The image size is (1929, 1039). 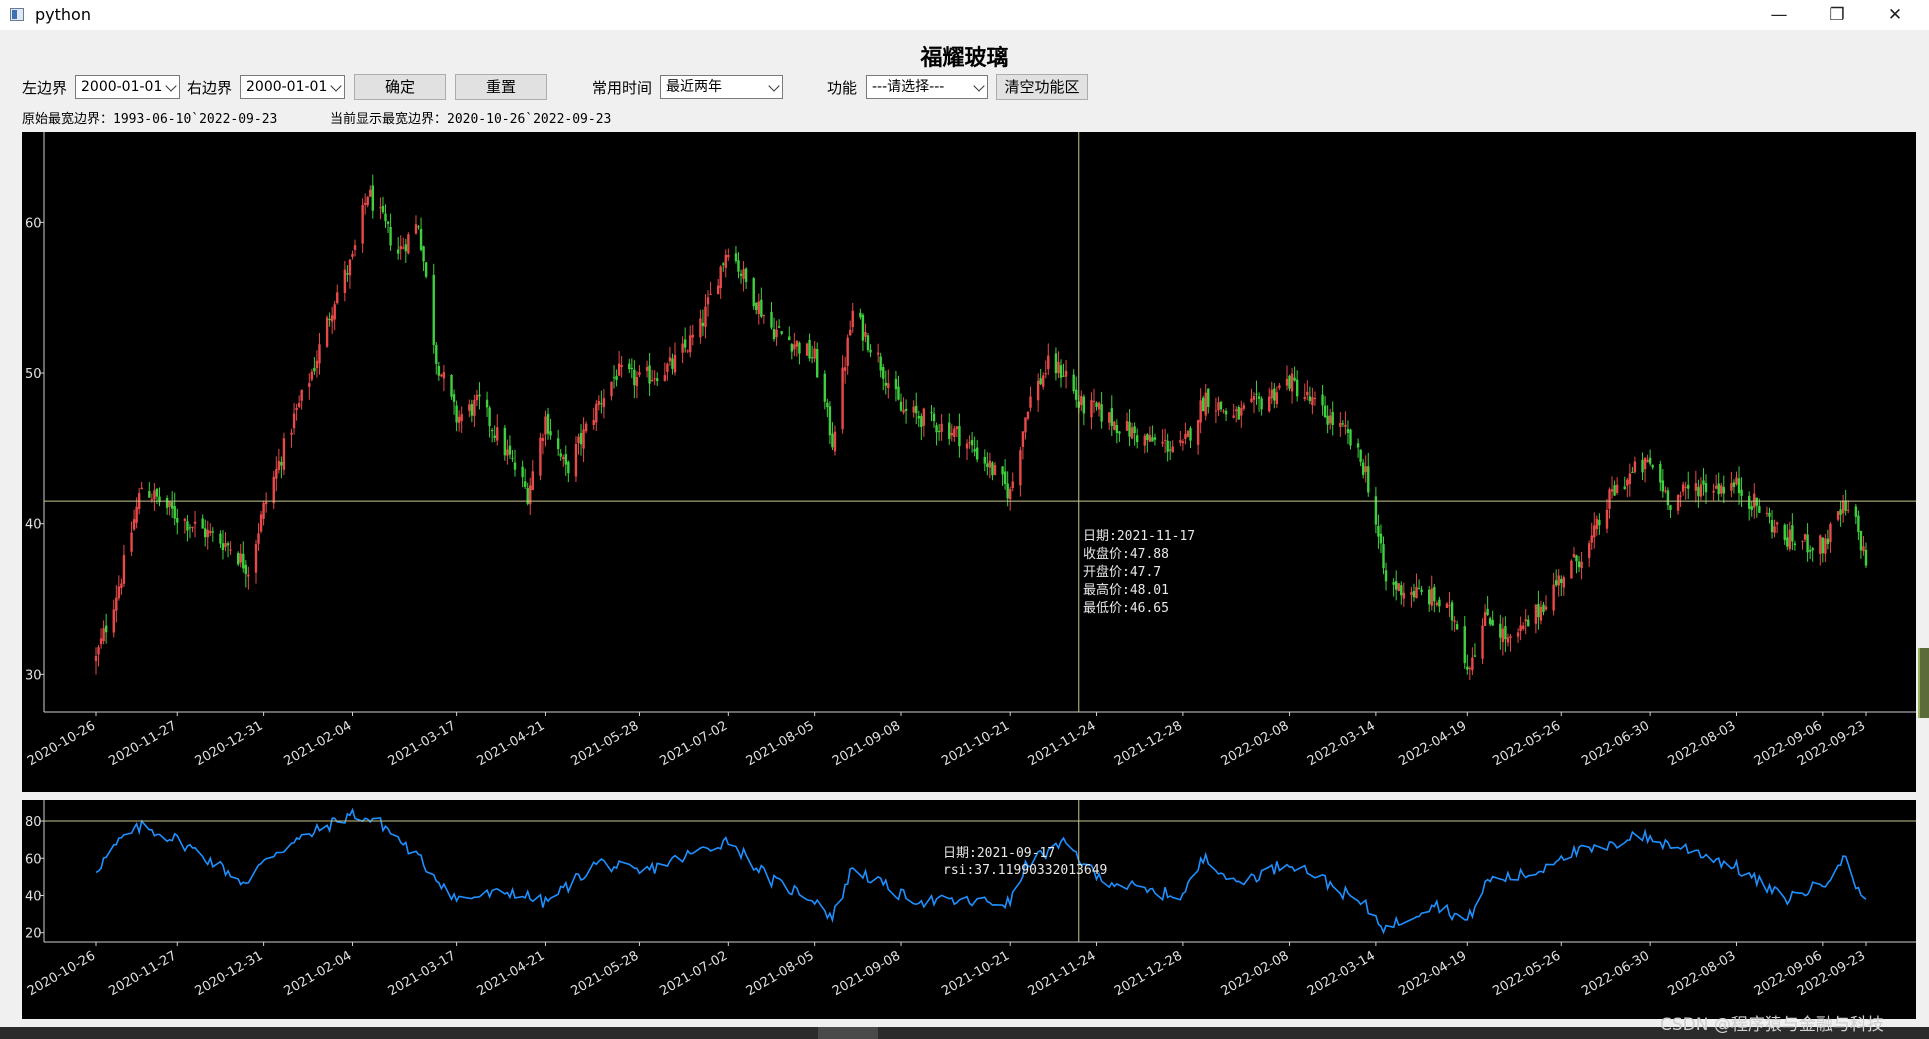 I want to click on right-bound-date: 2000-01-01, so click(x=292, y=87).